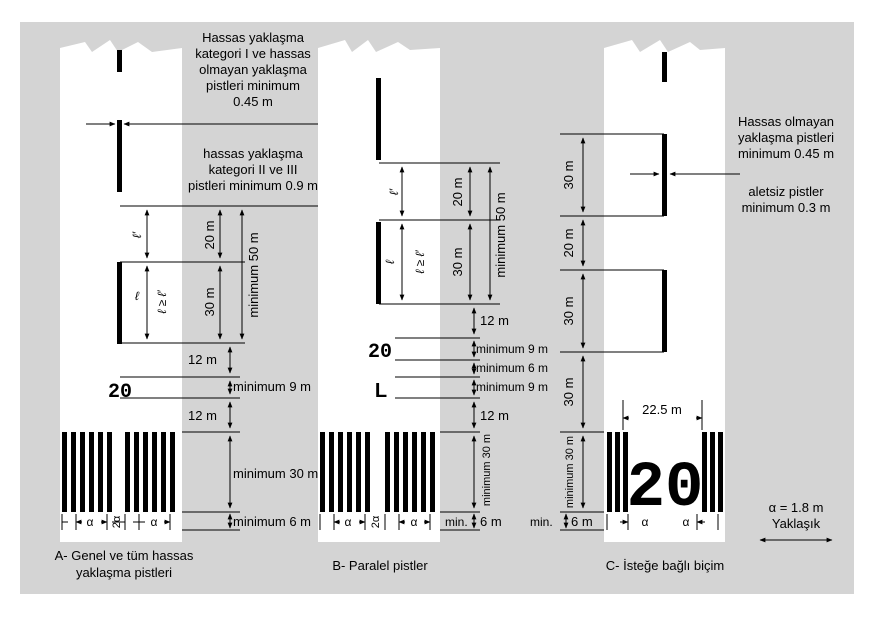 This screenshot has height=619, width=872. What do you see at coordinates (137, 234) in the screenshot?
I see `l-prime-label: ℓ′` at bounding box center [137, 234].